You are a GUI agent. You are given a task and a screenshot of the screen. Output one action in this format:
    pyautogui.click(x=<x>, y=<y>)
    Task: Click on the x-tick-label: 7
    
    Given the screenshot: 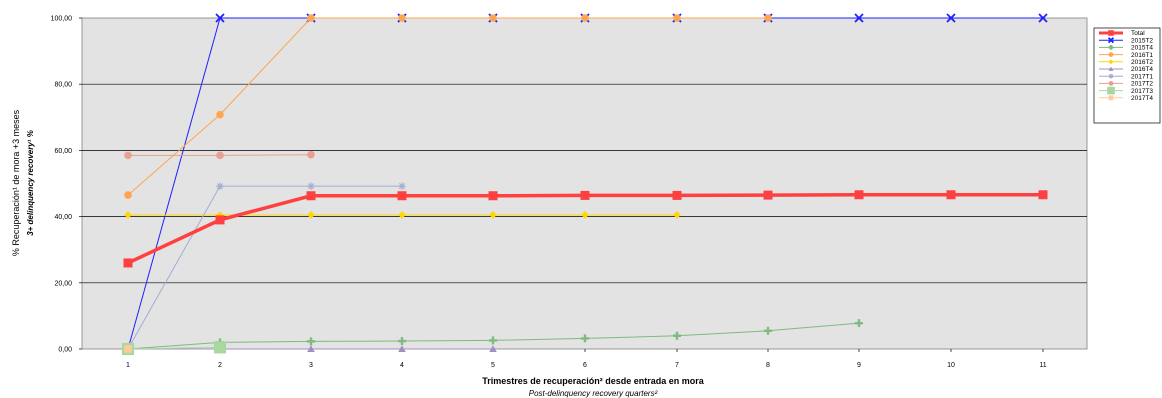 What is the action you would take?
    pyautogui.click(x=677, y=365)
    